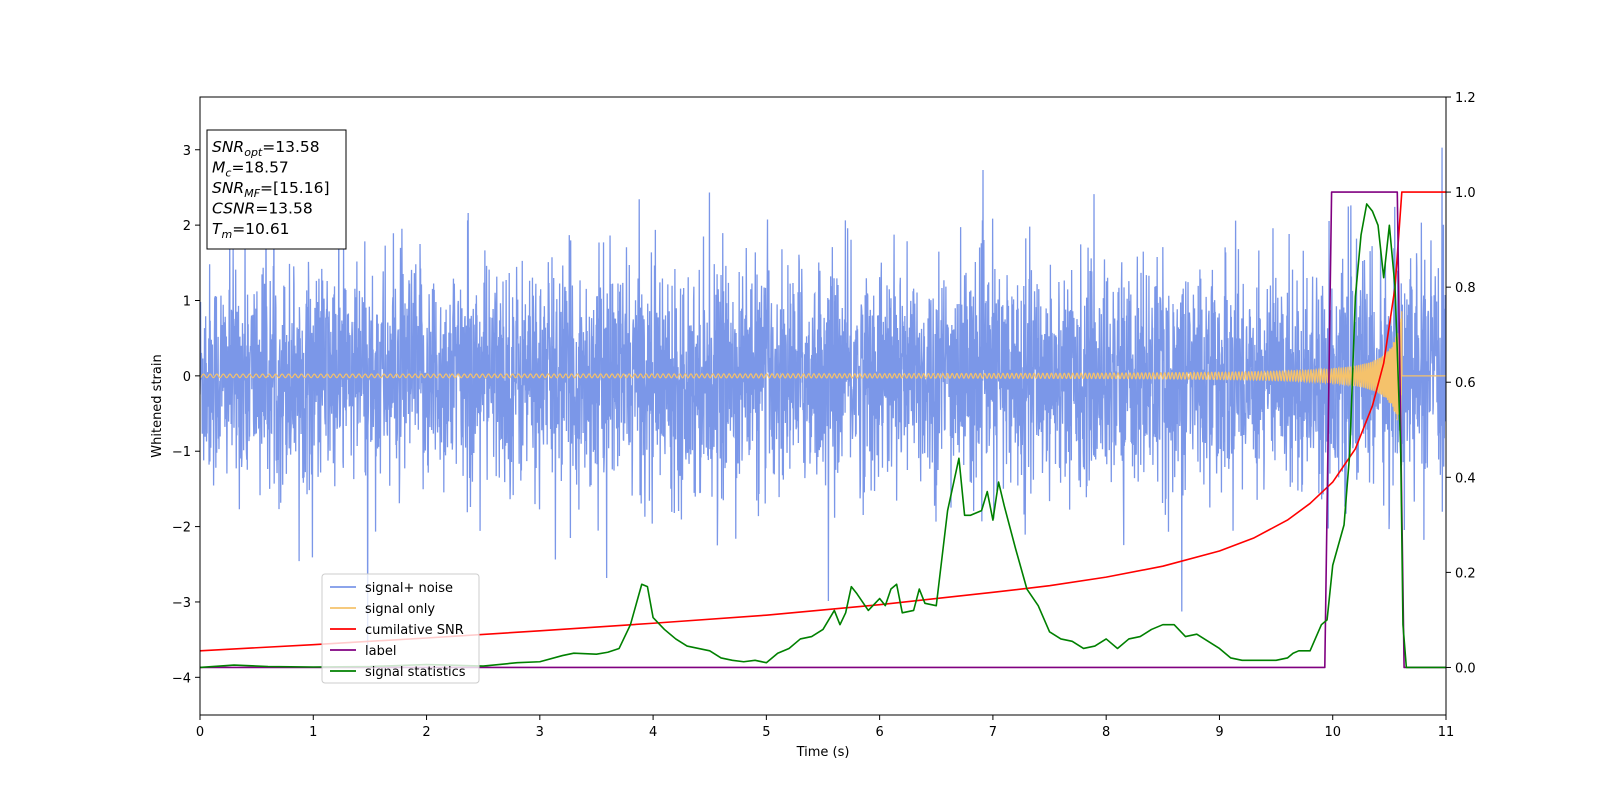  What do you see at coordinates (414, 630) in the screenshot?
I see `legend-label: cumilative SNR` at bounding box center [414, 630].